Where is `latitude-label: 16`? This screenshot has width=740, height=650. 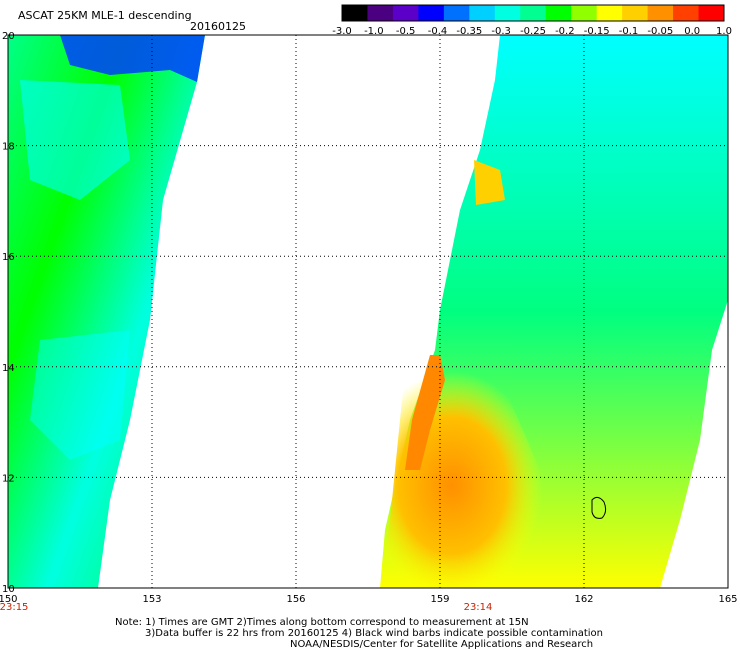
latitude-label: 16 is located at coordinates (8, 257).